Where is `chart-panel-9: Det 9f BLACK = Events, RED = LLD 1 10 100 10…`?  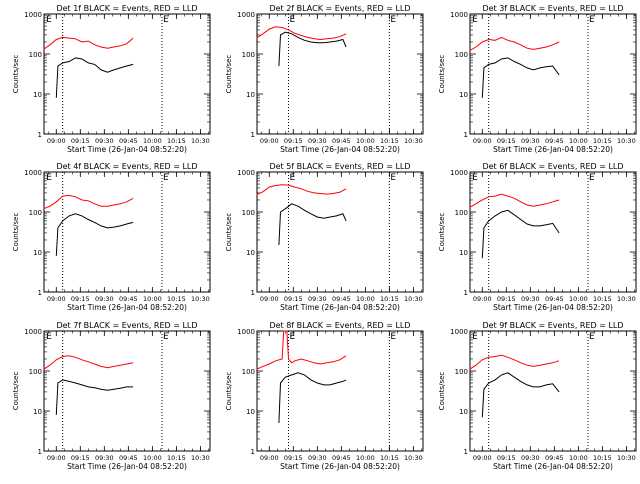 chart-panel-9: Det 9f BLACK = Events, RED = LLD 1 10 100 10… is located at coordinates (537, 396).